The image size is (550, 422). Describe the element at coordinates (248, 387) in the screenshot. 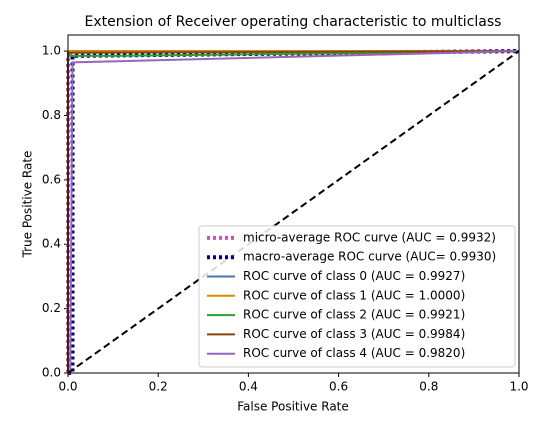

I see `x-tick-label: 0.4` at that location.